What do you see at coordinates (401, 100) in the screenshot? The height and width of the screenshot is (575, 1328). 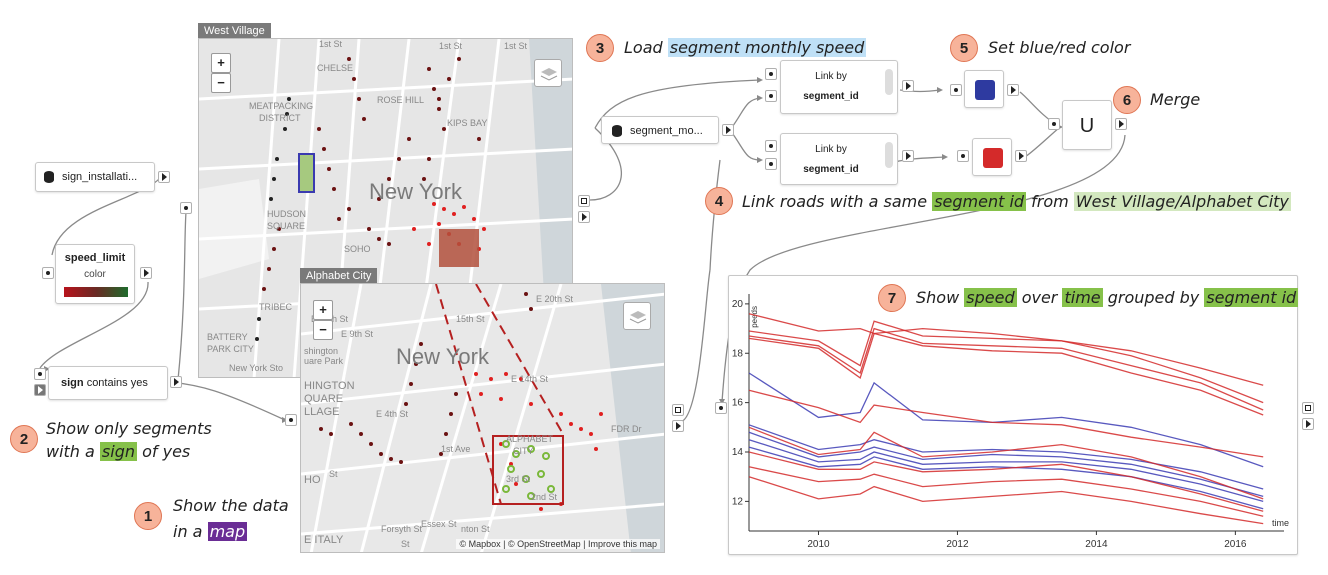 I see `street-label: ROSE HILL` at bounding box center [401, 100].